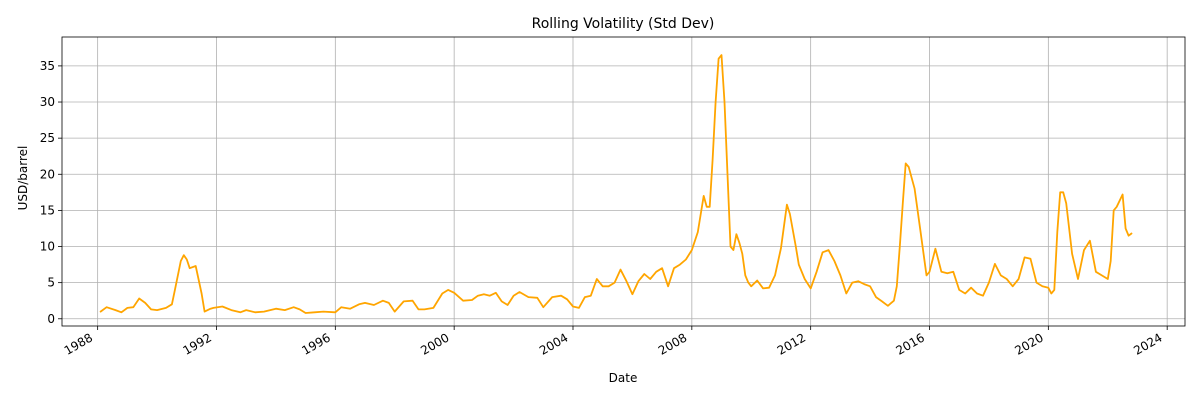 This screenshot has width=1200, height=400. Describe the element at coordinates (23, 178) in the screenshot. I see `y-axis-label: USD/barrel` at that location.